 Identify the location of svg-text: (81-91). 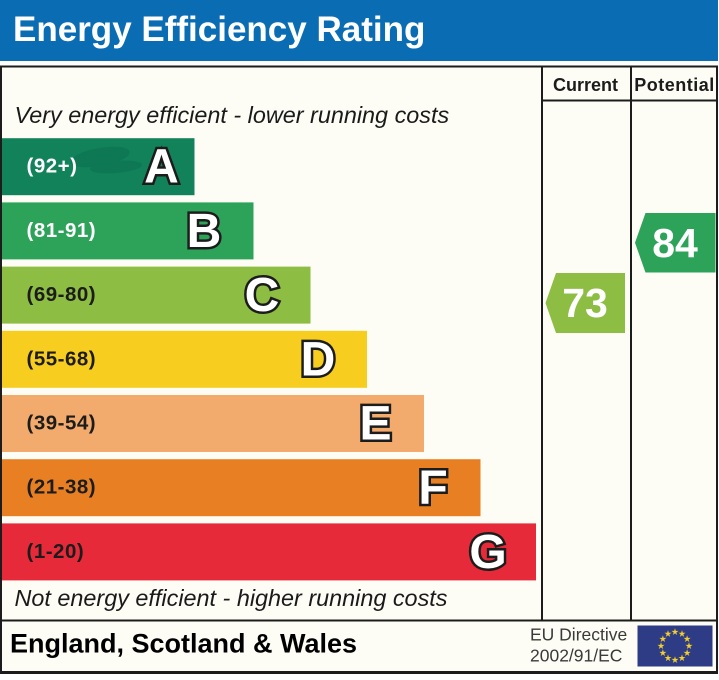
(62, 230).